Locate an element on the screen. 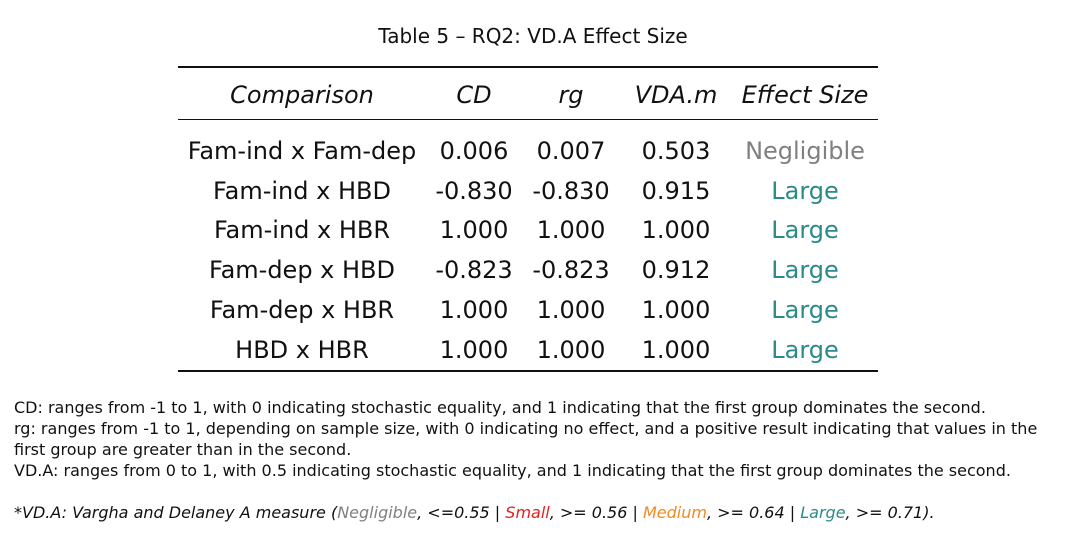 This screenshot has height=536, width=1079. cell-cd: -0.823 is located at coordinates (474, 270).